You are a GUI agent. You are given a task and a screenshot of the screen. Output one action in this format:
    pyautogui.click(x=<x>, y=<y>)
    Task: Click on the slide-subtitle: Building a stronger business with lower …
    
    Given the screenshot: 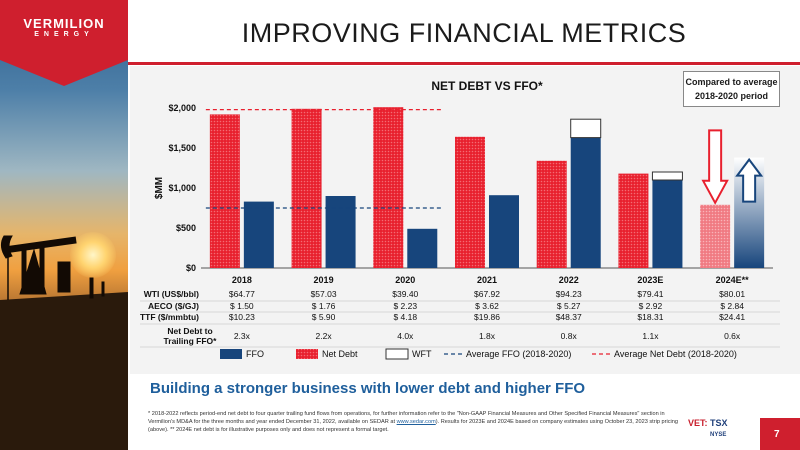 What is the action you would take?
    pyautogui.click(x=368, y=388)
    